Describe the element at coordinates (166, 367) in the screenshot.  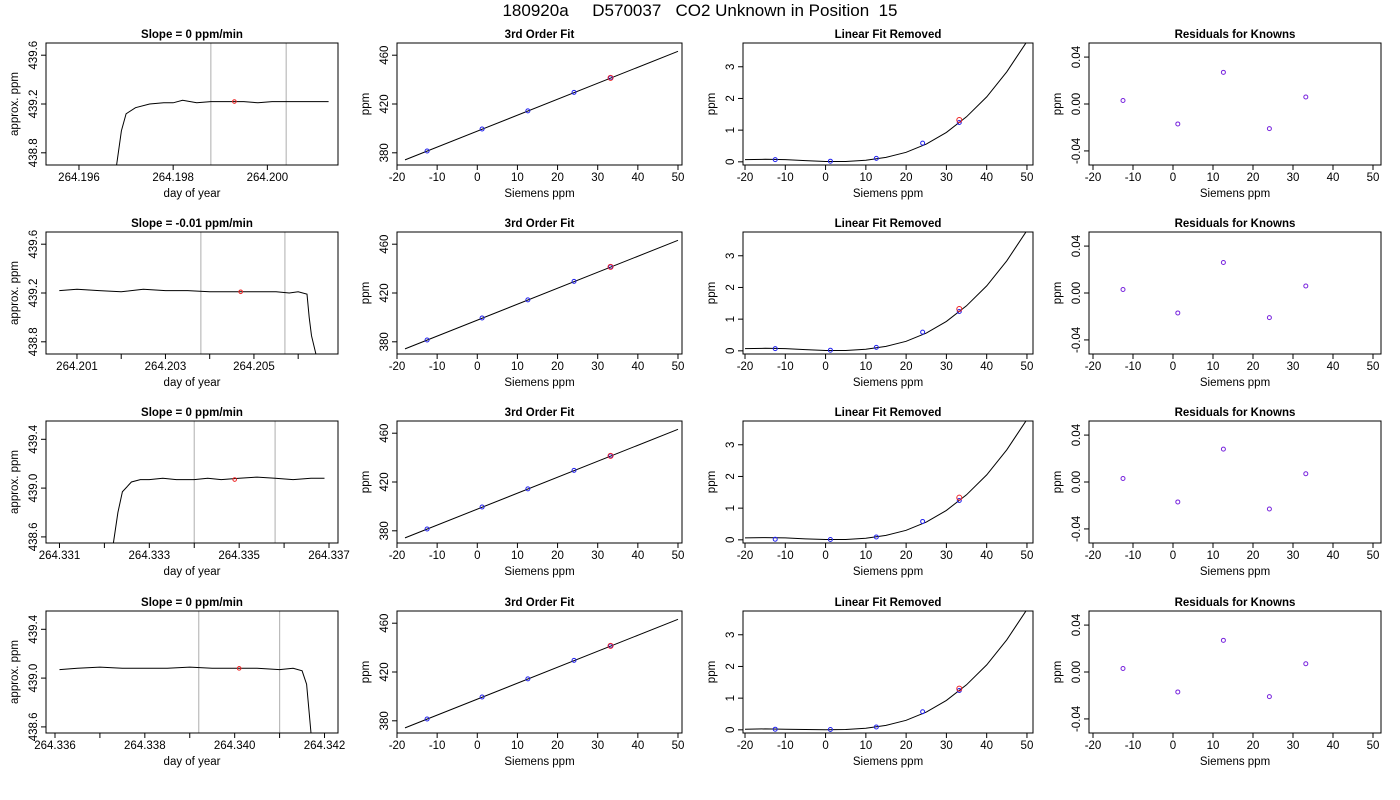
I see `x-tick-label: 264.203` at that location.